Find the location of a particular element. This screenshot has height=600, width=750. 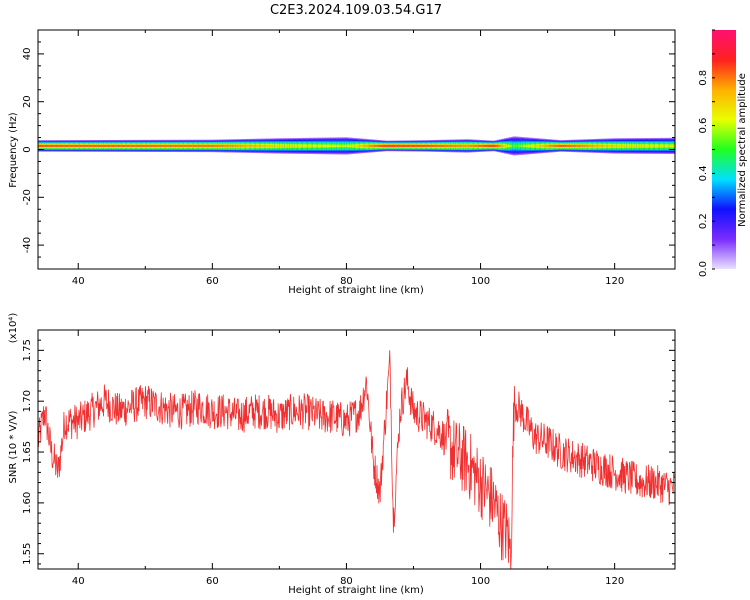

snr-x-label: Height of straight line (km) is located at coordinates (356, 590).